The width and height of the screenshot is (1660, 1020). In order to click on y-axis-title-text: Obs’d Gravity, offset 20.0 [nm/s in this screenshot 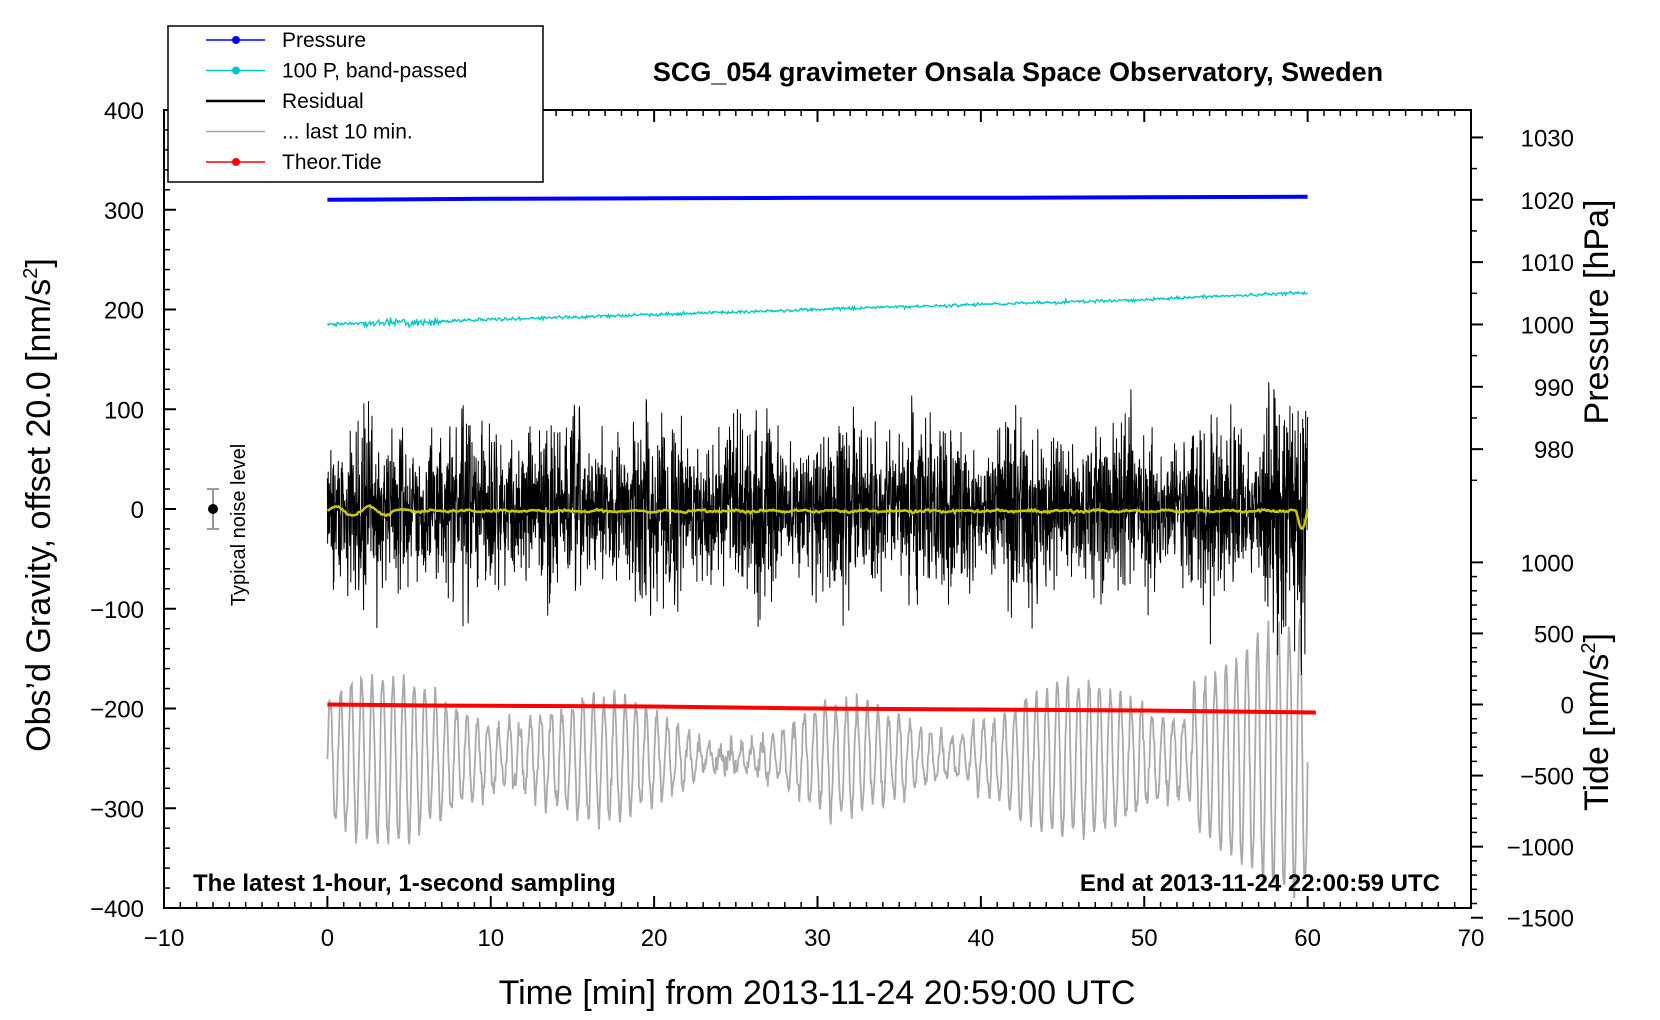, I will do `click(39, 515)`.